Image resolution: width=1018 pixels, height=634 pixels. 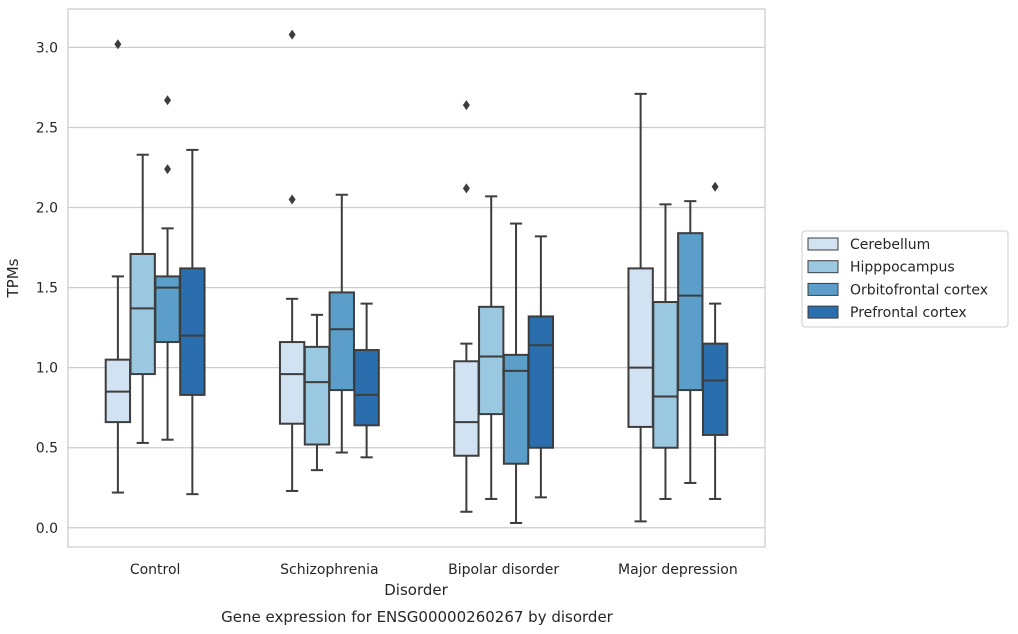 I want to click on y-tick-label: 0.5, so click(x=47, y=449).